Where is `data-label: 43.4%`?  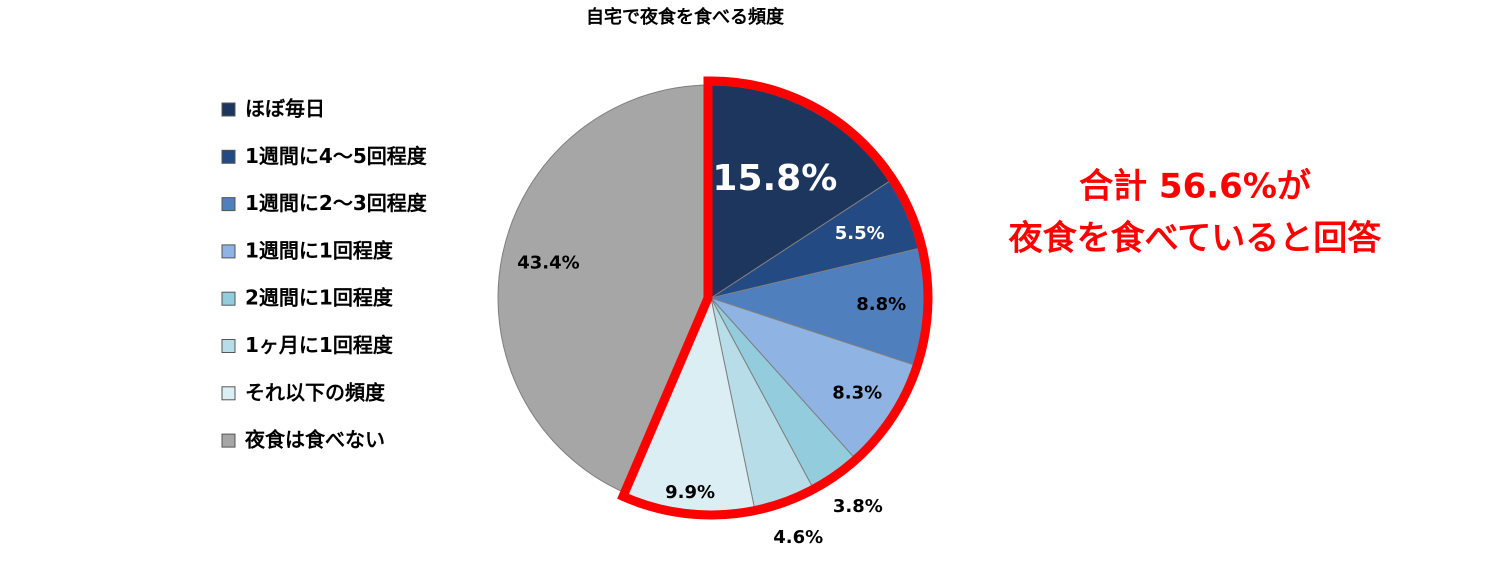 data-label: 43.4% is located at coordinates (548, 263).